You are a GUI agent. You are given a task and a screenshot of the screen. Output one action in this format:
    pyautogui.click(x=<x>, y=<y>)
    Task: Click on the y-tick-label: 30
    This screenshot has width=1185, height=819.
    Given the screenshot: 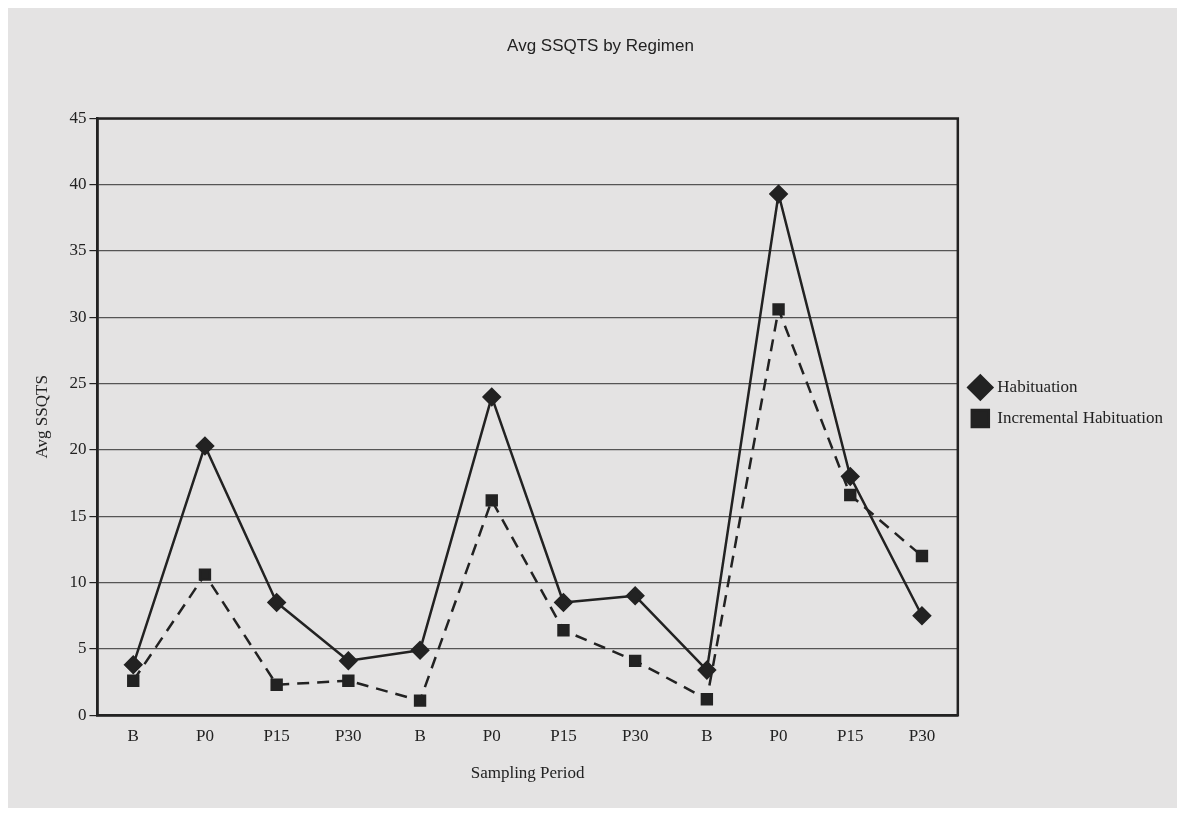 What is the action you would take?
    pyautogui.click(x=78, y=316)
    